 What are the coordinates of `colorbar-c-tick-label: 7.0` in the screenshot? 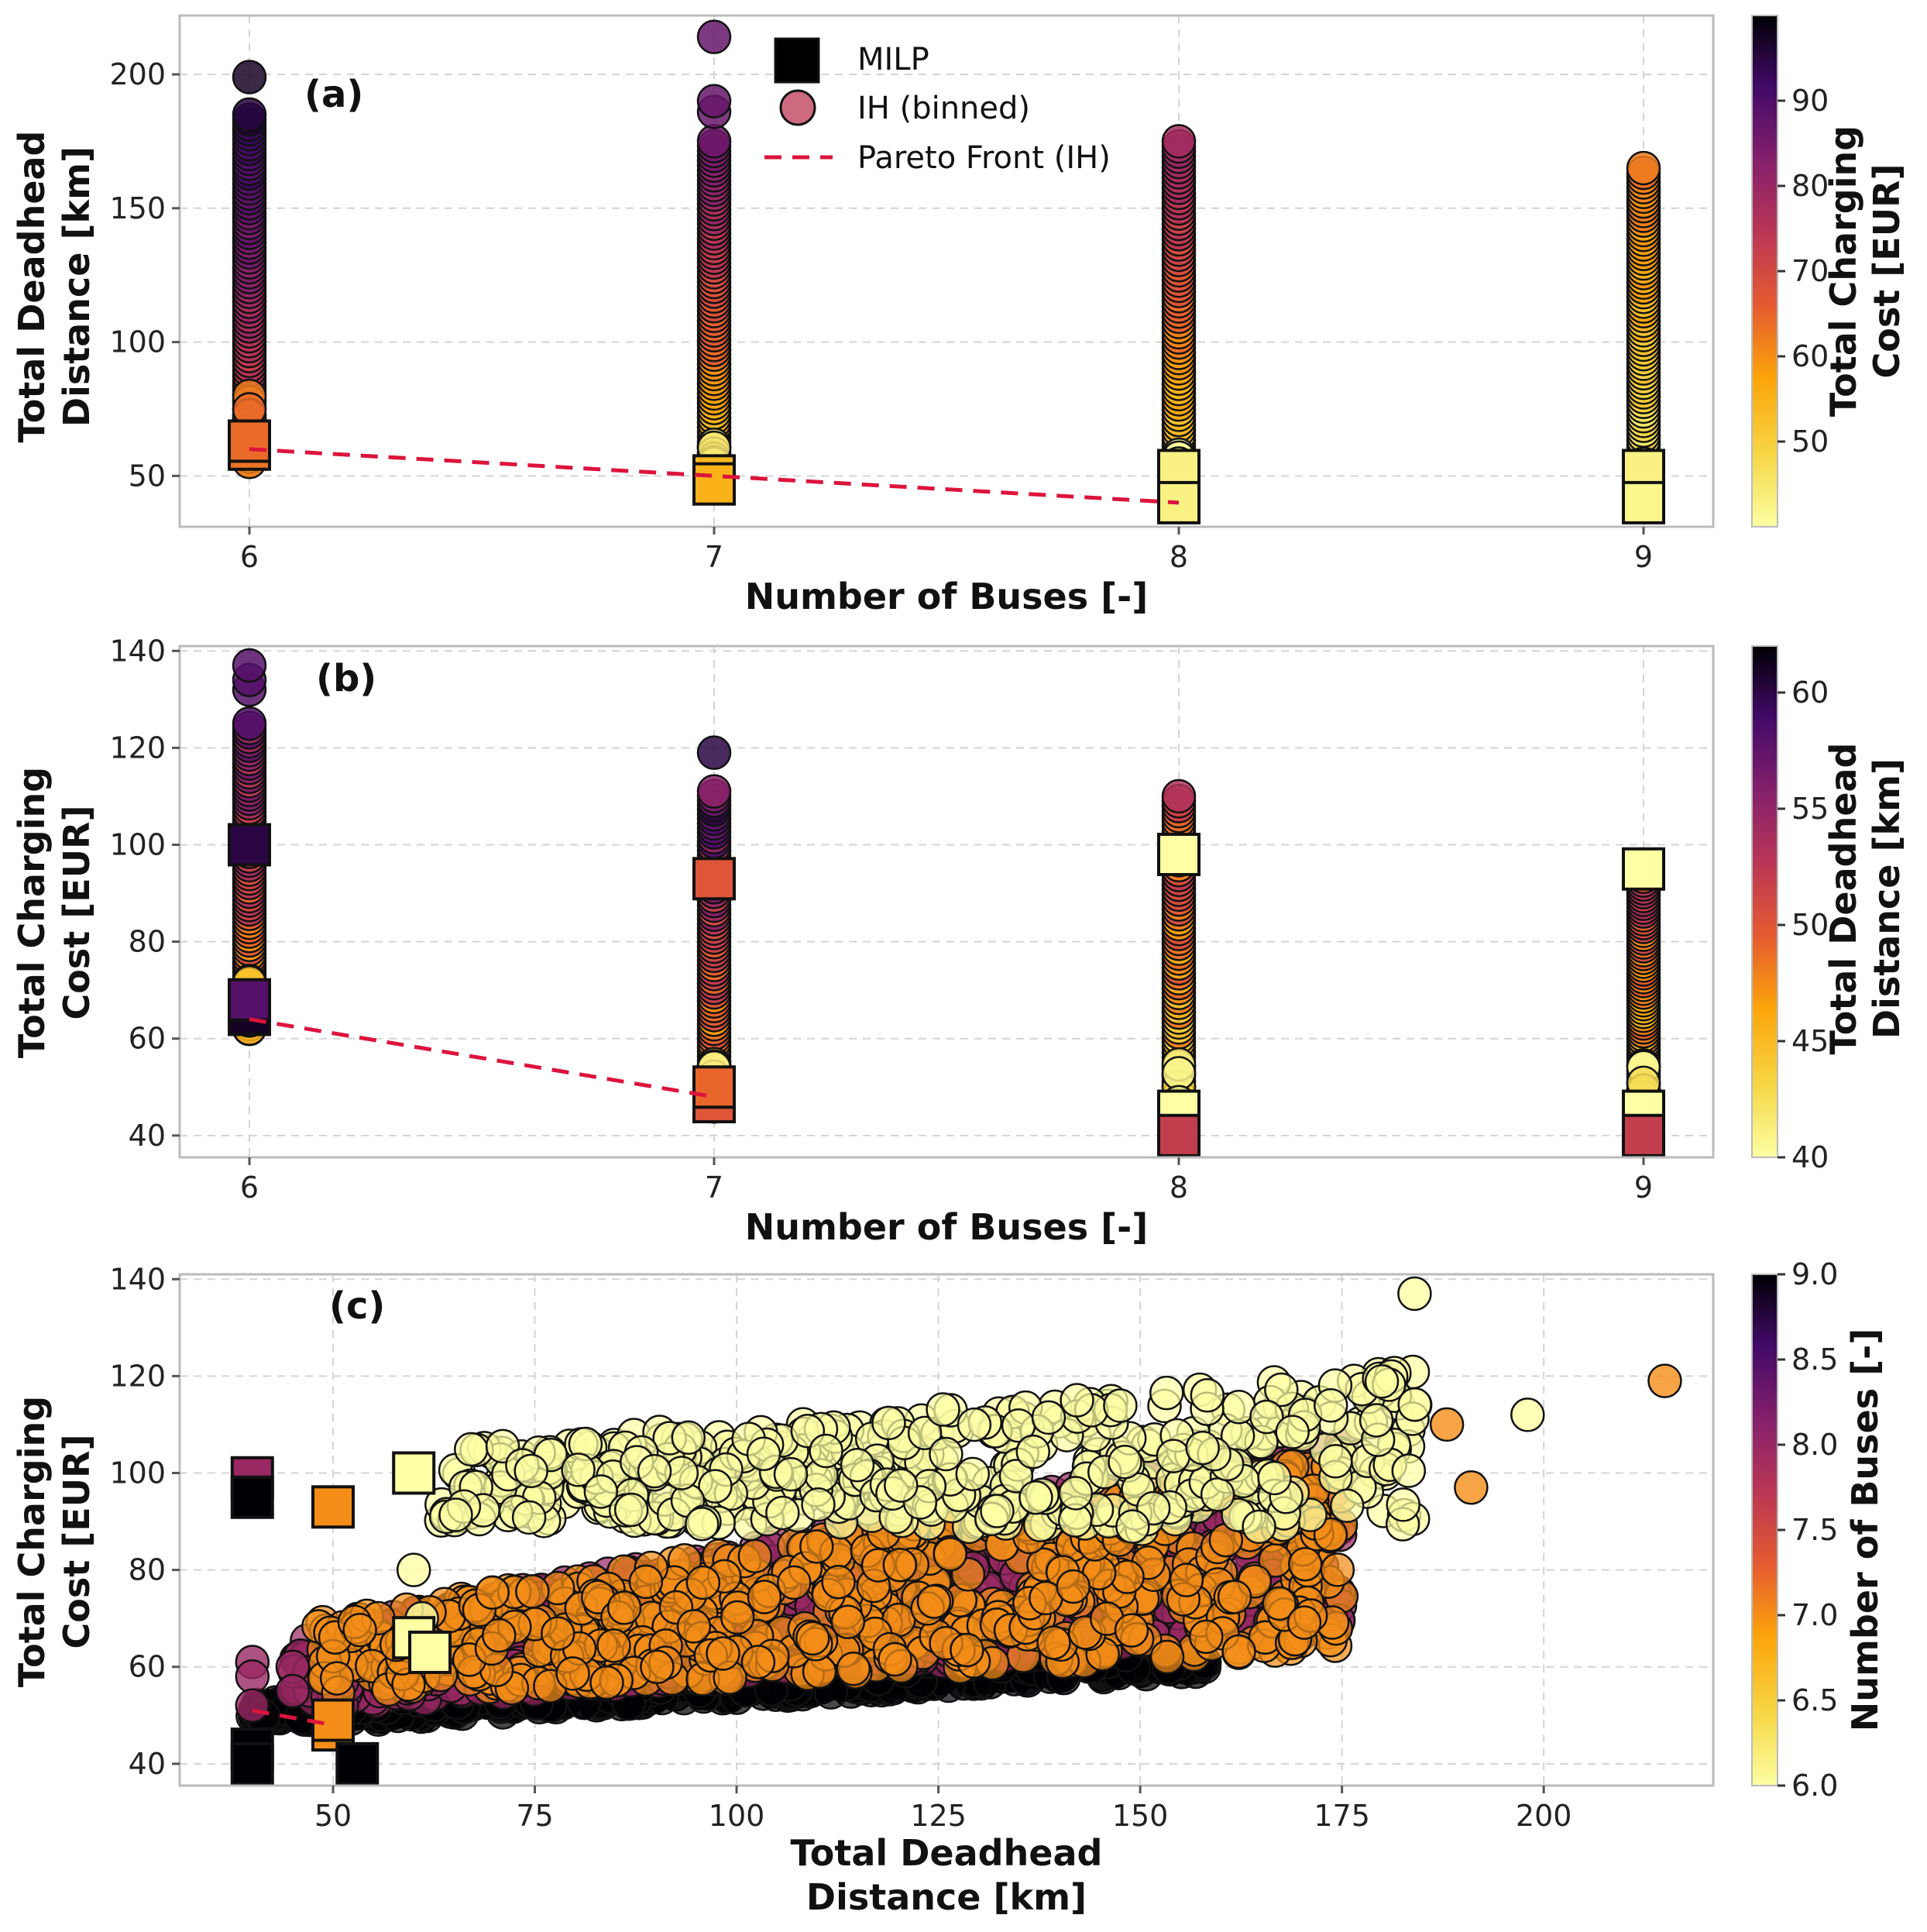 It's located at (1815, 1615).